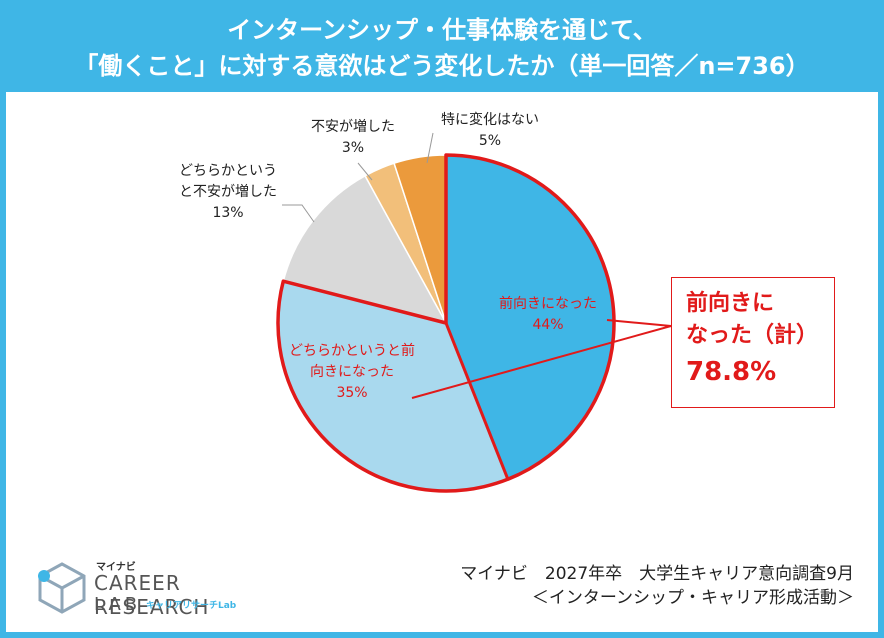  I want to click on slice-label-3: どちらかというと不安が増した 13%, so click(228, 192).